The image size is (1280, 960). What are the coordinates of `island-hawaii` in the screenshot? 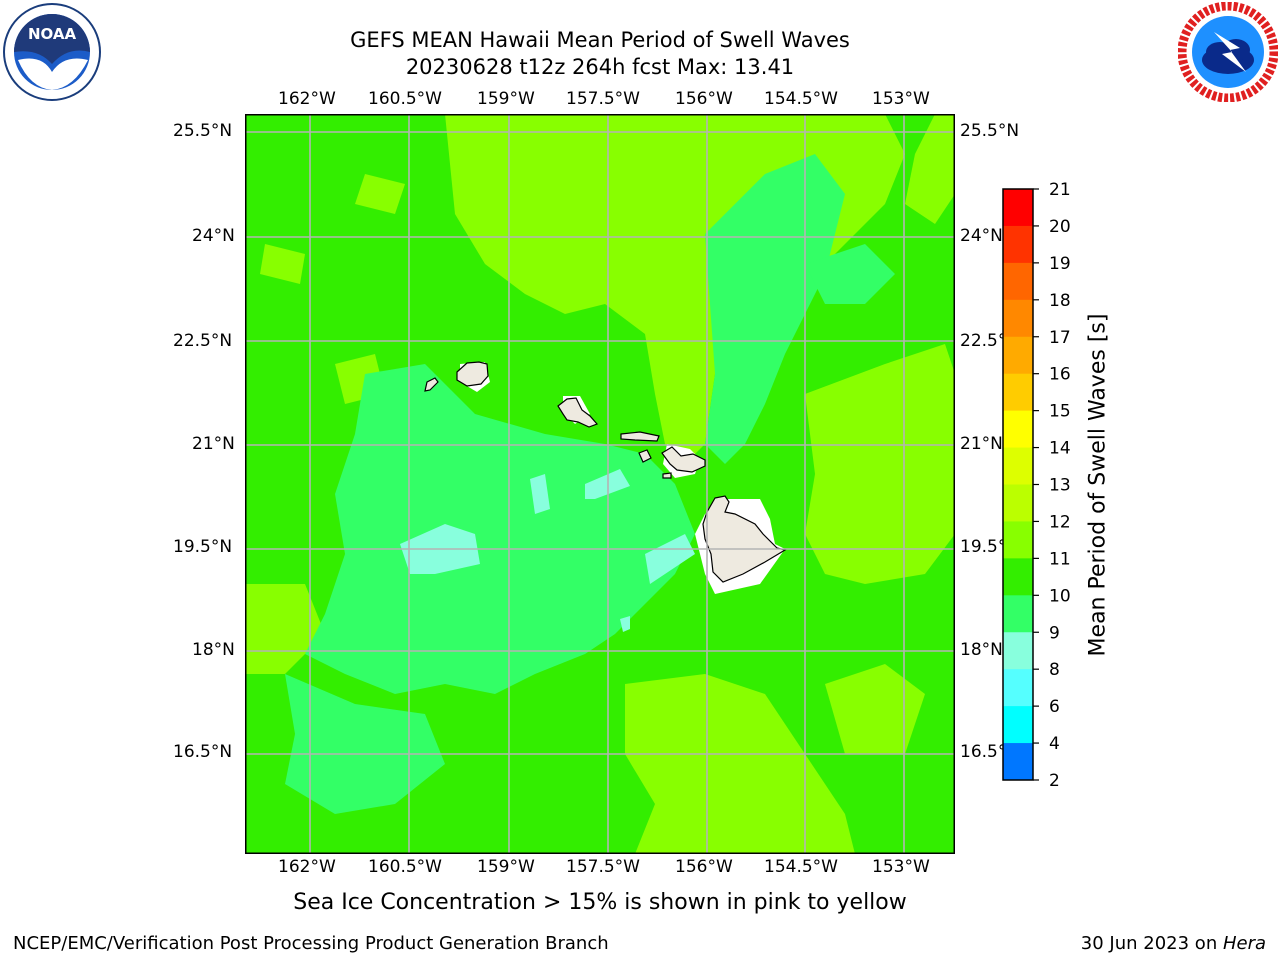 It's located at (744, 539).